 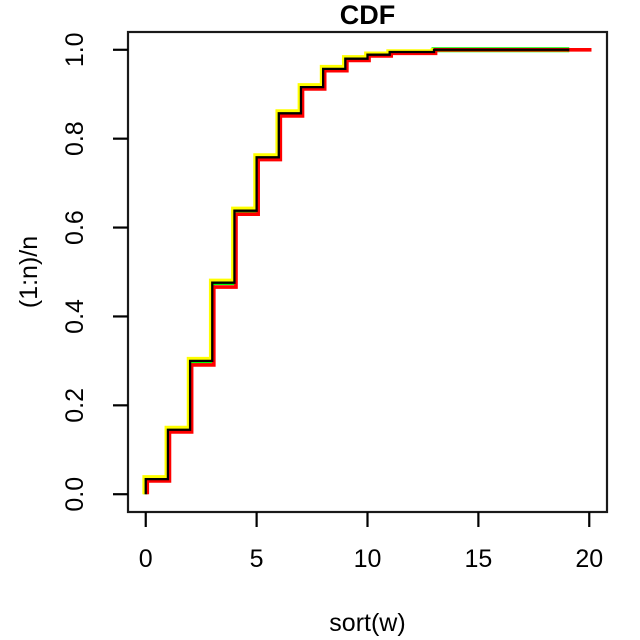 What do you see at coordinates (146, 559) in the screenshot?
I see `x-tick-label: 0` at bounding box center [146, 559].